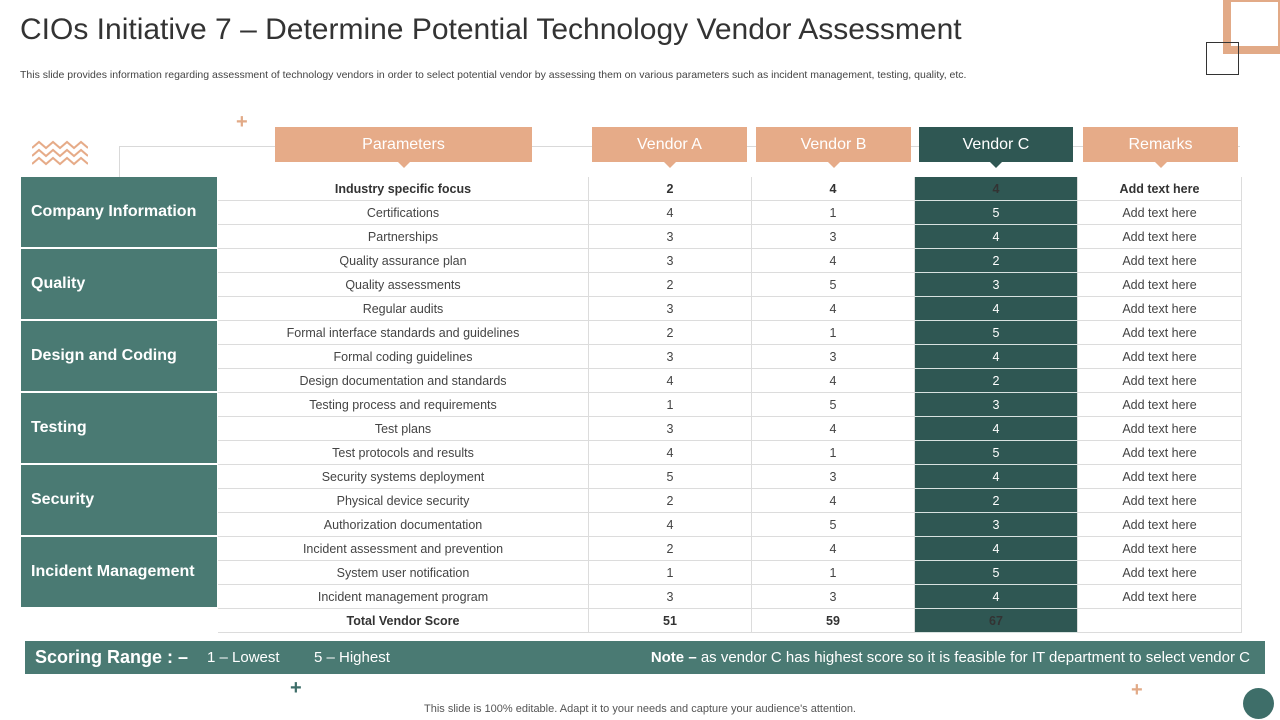  Describe the element at coordinates (833, 144) in the screenshot. I see `header-vendor-b-label: Vendor B` at that location.